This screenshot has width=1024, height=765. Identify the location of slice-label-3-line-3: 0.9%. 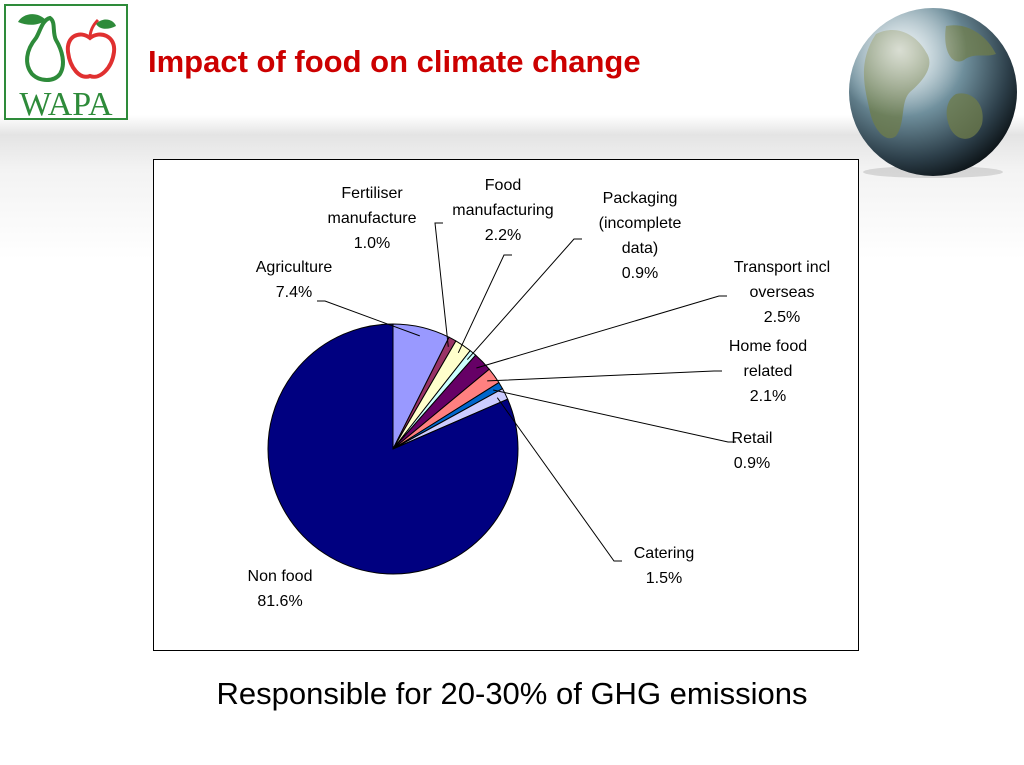
(640, 273).